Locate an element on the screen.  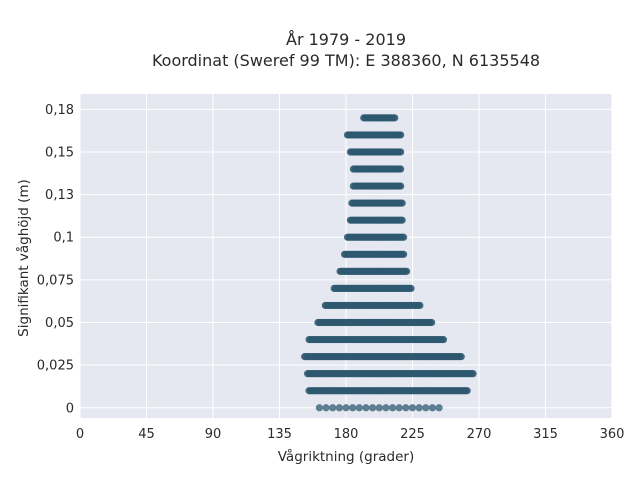
y-tick-label: 0,15 is located at coordinates (59, 152).